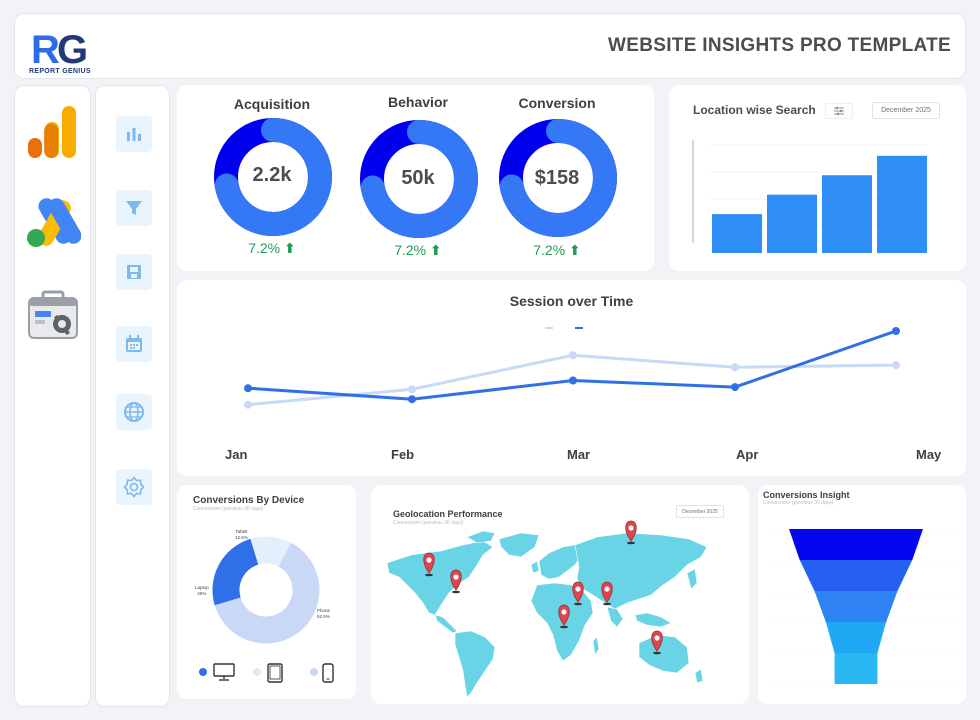 The width and height of the screenshot is (980, 720). What do you see at coordinates (779, 45) in the screenshot?
I see `page-title: WEBSITE INSIGHTS PRO TEMPLATE` at bounding box center [779, 45].